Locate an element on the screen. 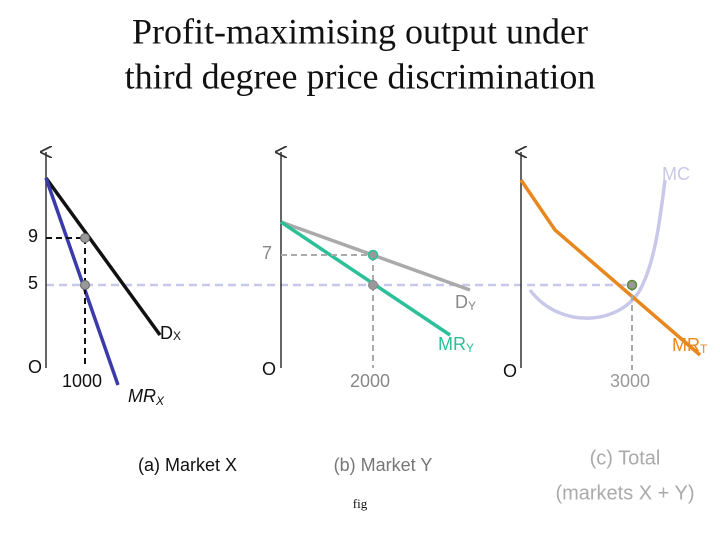  mc-curve is located at coordinates (597, 249).